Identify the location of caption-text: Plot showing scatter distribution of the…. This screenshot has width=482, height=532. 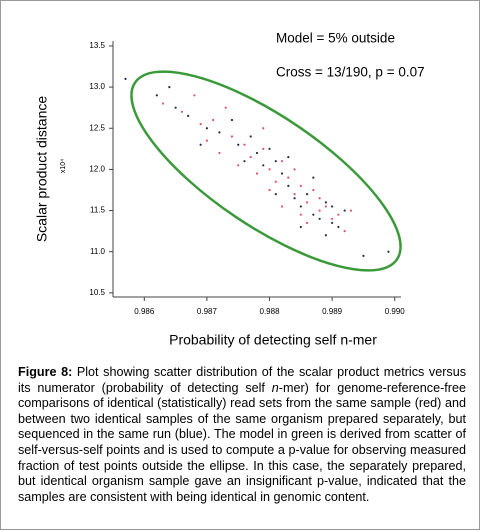
(242, 380).